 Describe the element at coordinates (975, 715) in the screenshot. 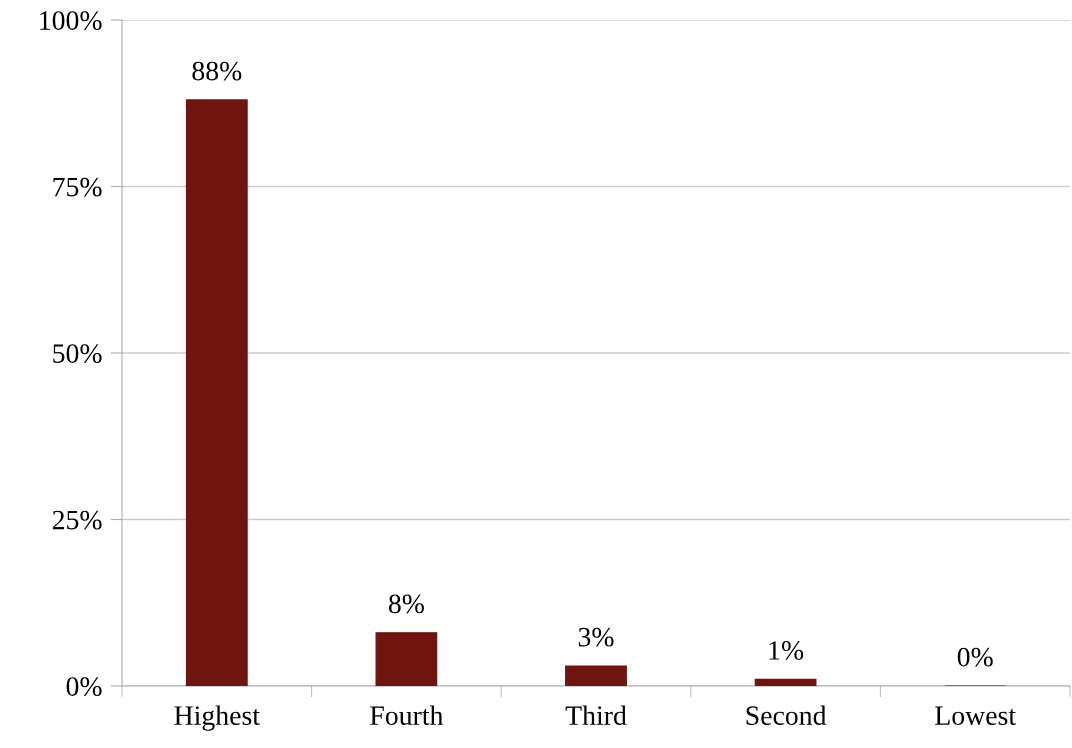

I see `x-tick-label: Lowest` at that location.